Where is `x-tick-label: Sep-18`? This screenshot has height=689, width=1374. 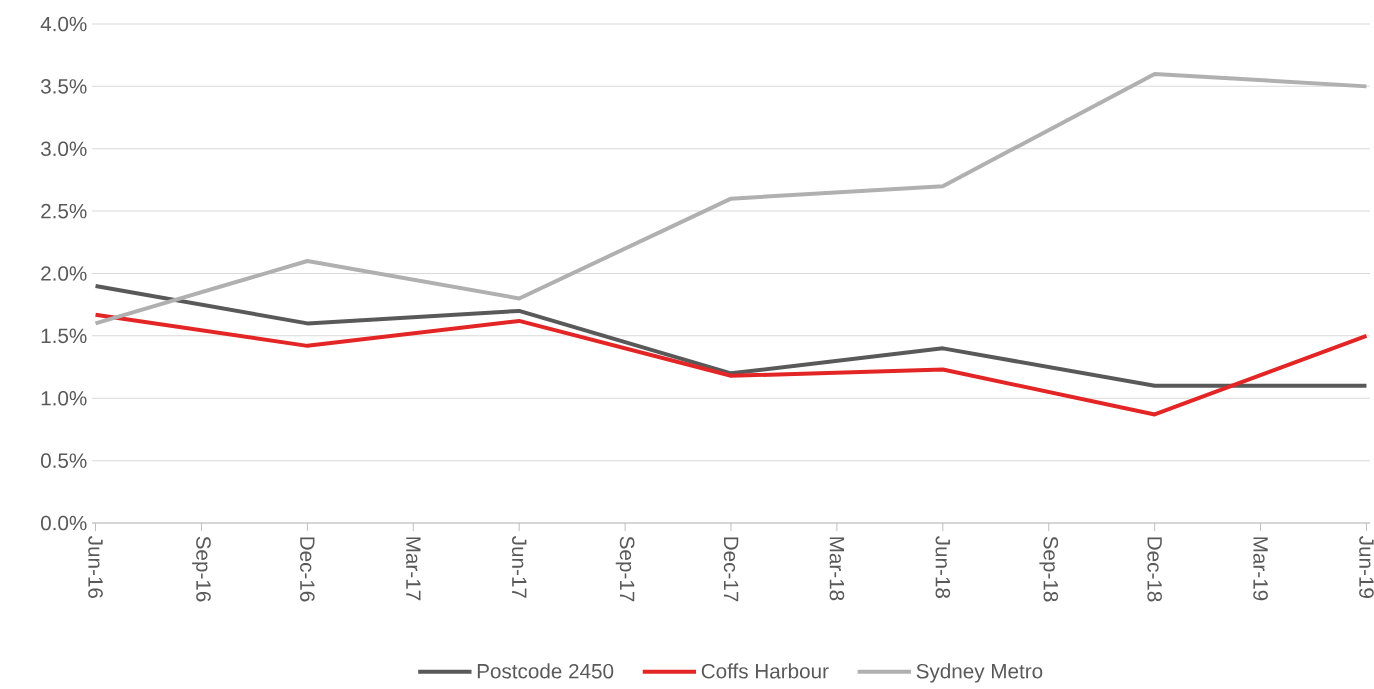 x-tick-label: Sep-18 is located at coordinates (1049, 569).